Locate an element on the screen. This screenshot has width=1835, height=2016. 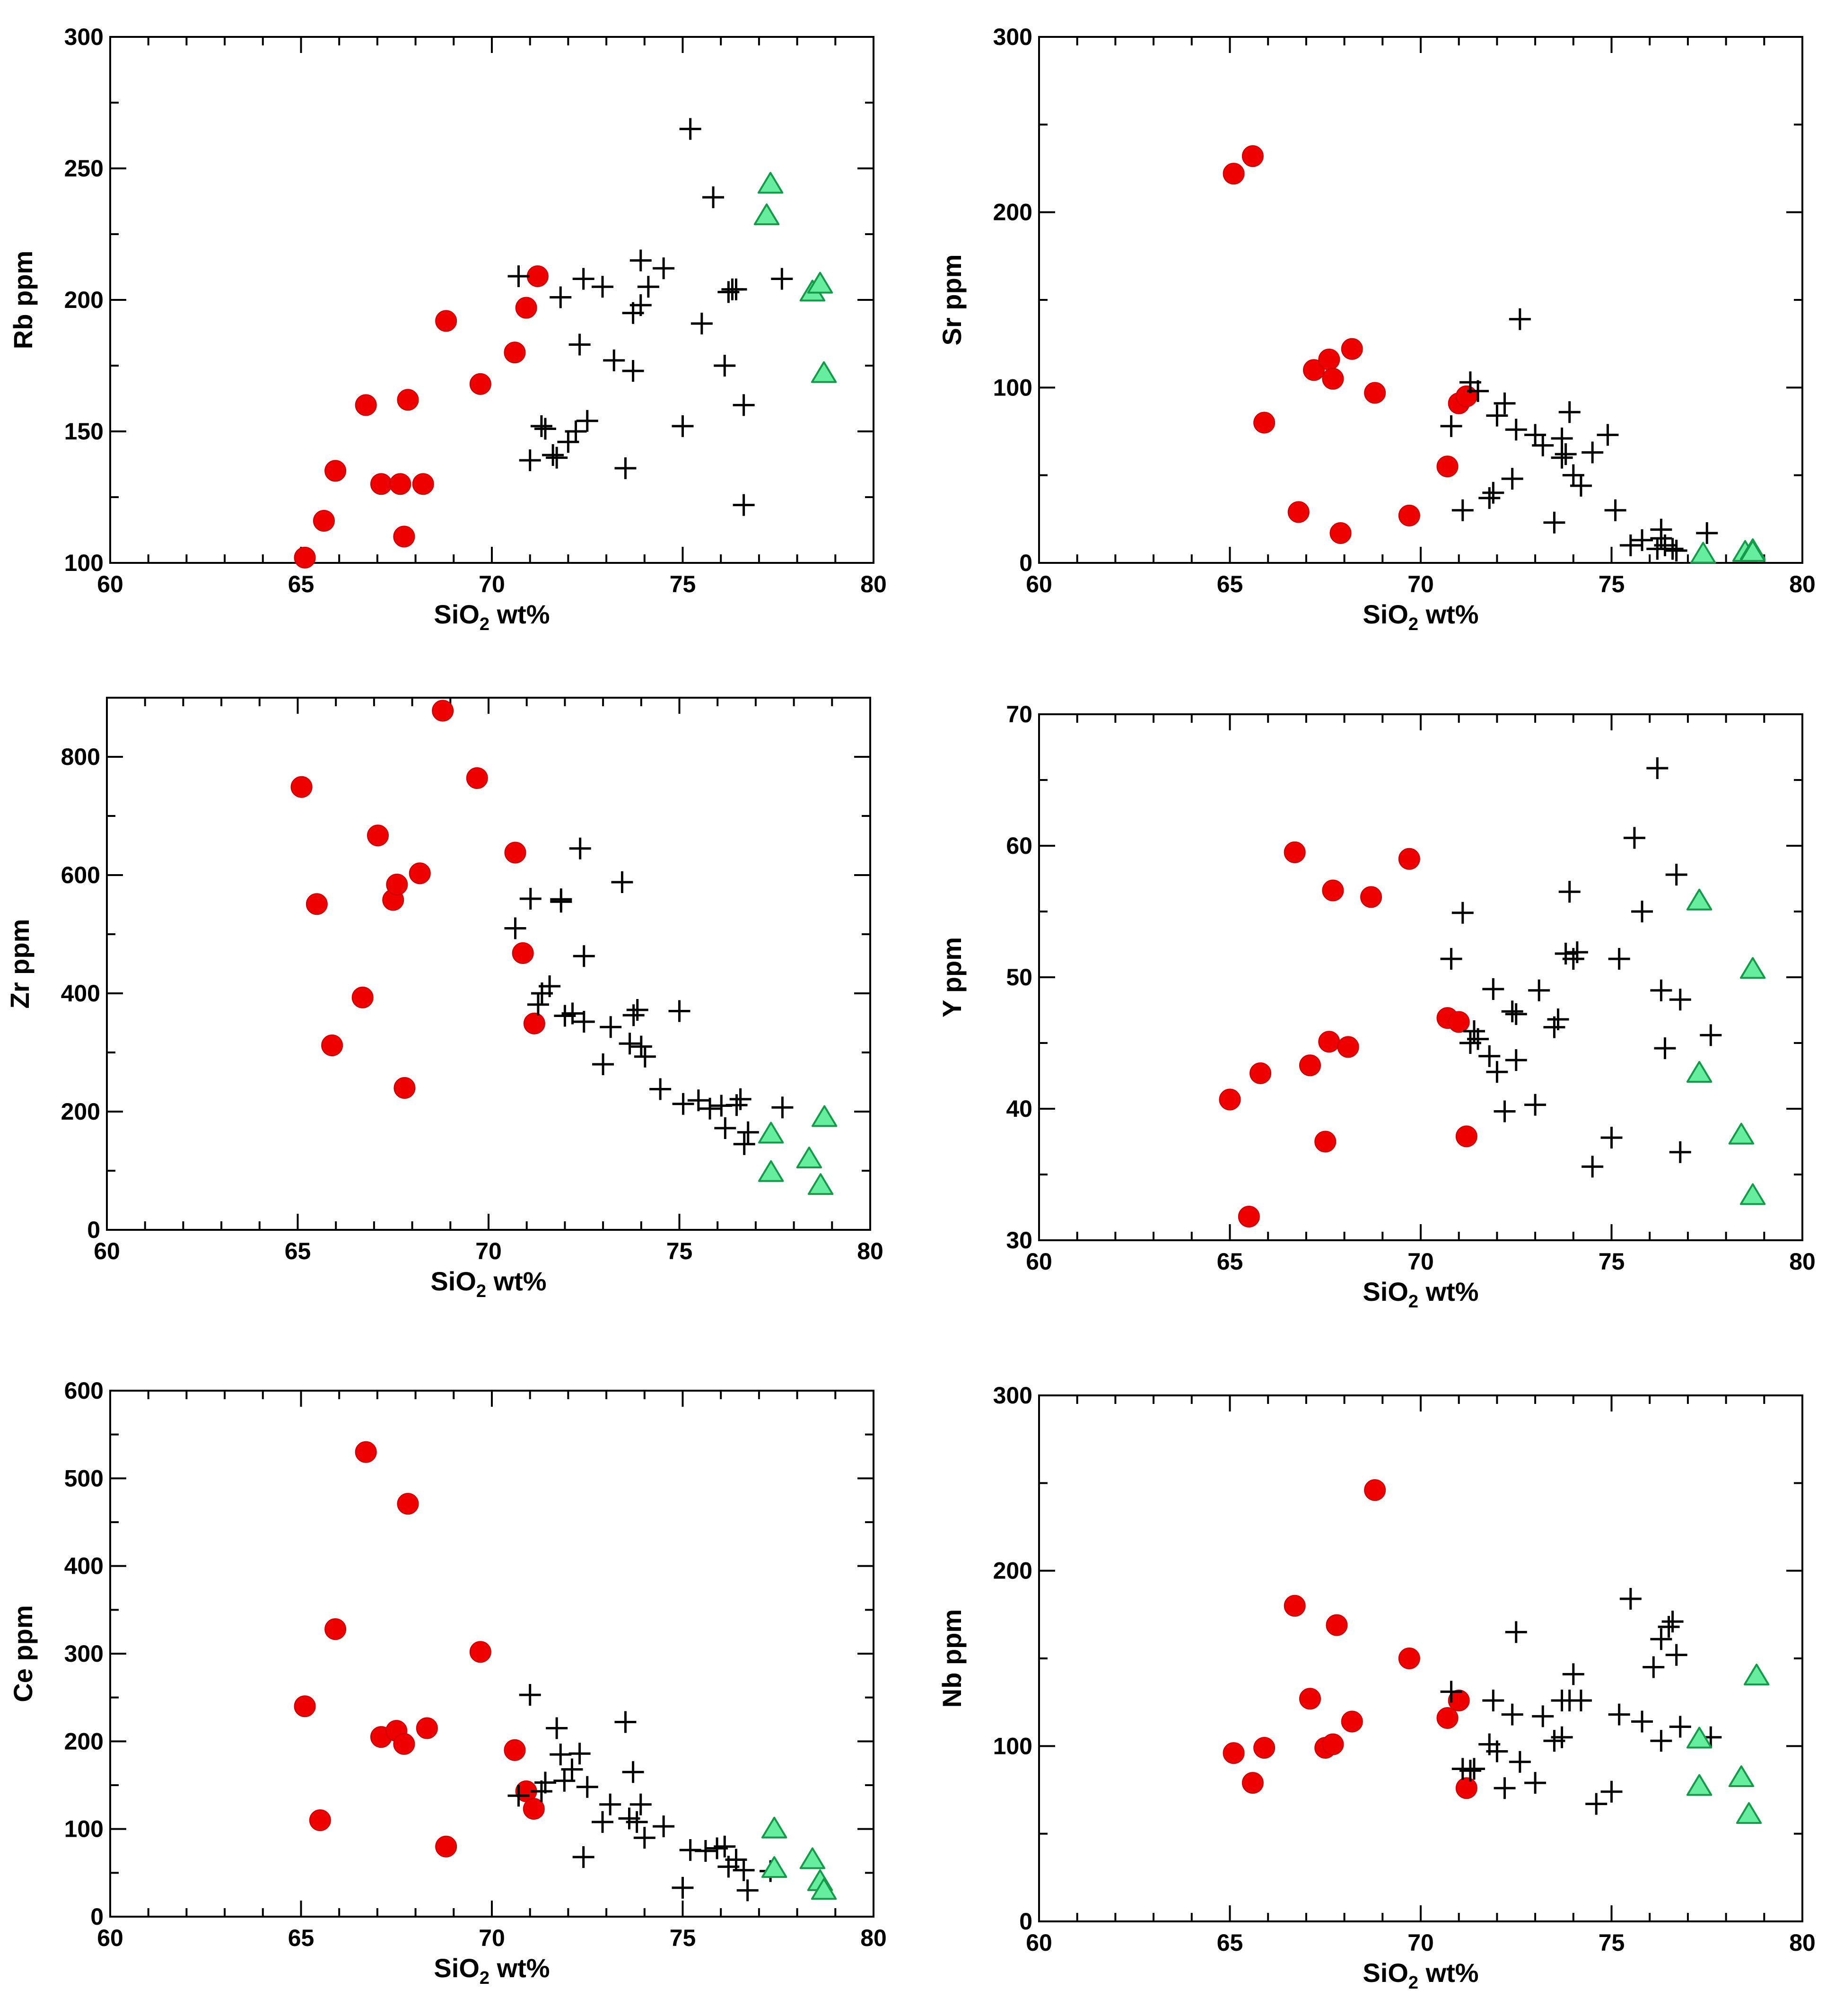
y-tick-label: 200 is located at coordinates (1012, 1571).